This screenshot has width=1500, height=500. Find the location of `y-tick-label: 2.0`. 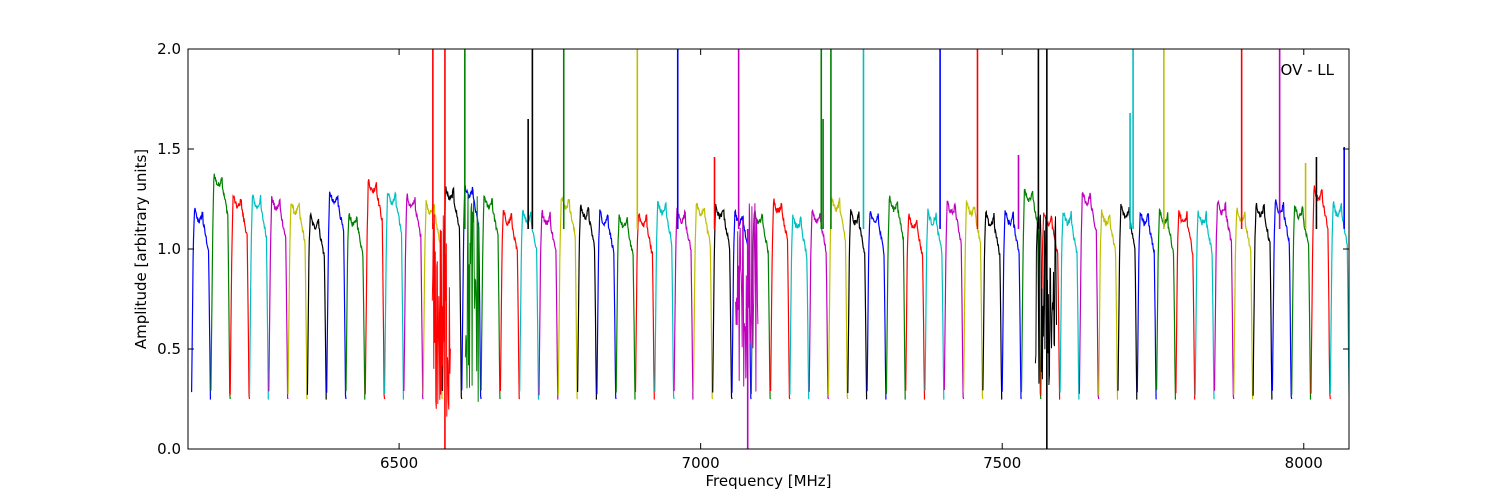

y-tick-label: 2.0 is located at coordinates (169, 49).